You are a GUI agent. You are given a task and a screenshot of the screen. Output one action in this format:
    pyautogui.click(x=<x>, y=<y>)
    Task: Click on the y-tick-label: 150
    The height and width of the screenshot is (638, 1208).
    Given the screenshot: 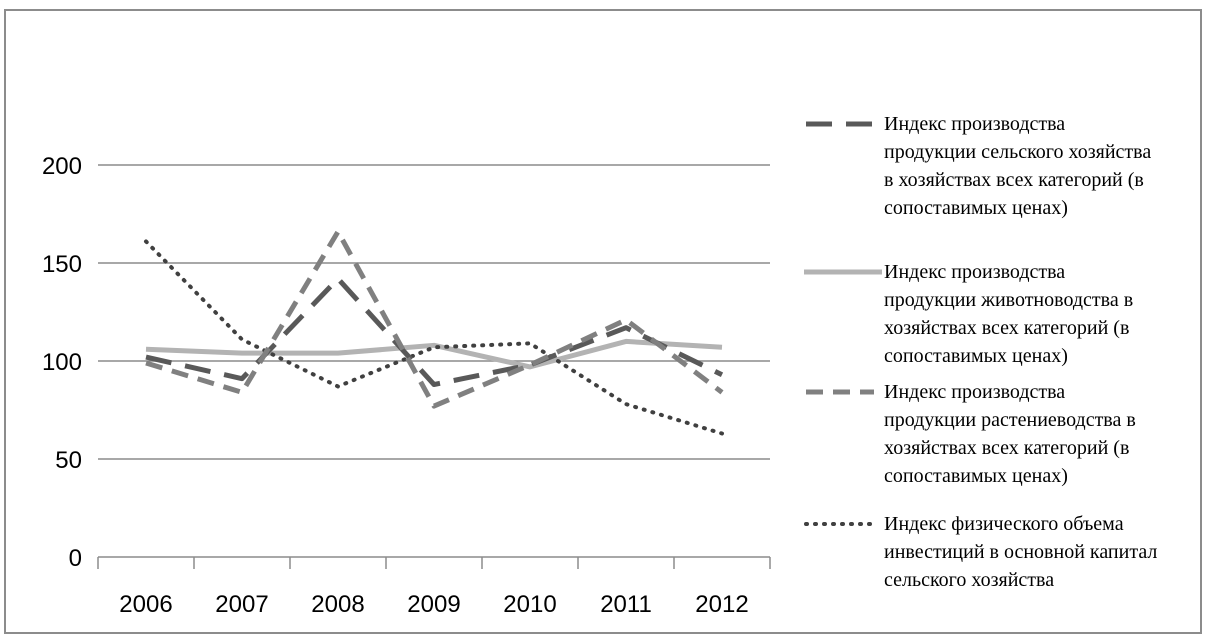 What is the action you would take?
    pyautogui.click(x=62, y=264)
    